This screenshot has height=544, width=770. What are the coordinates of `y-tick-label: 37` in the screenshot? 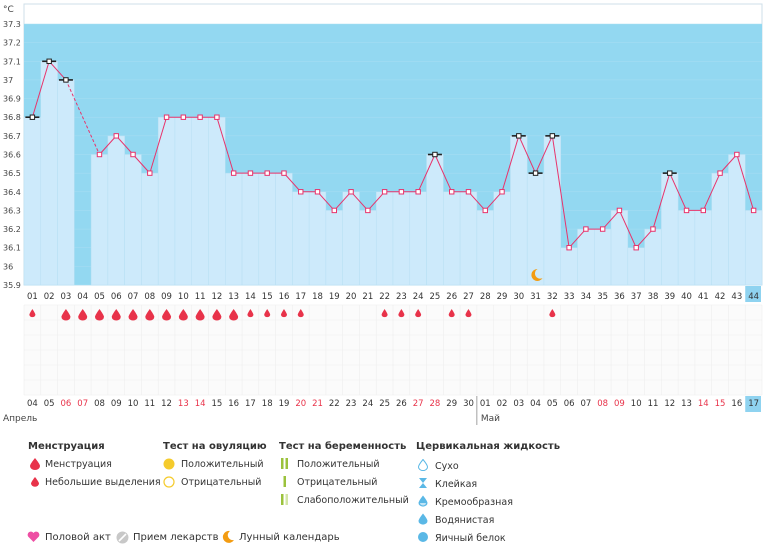 It's located at (8, 80).